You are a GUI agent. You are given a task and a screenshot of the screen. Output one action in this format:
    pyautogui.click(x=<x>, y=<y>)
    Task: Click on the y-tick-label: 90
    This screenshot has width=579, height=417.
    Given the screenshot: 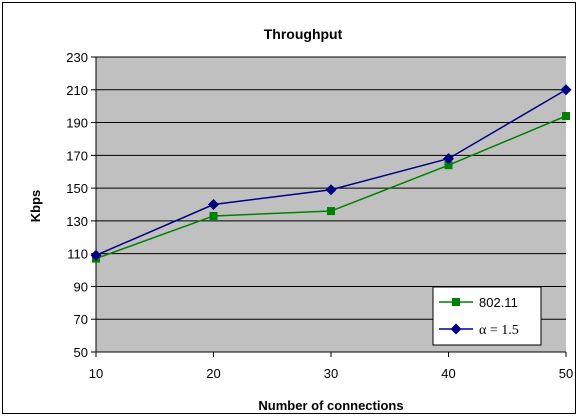 What is the action you would take?
    pyautogui.click(x=81, y=286)
    